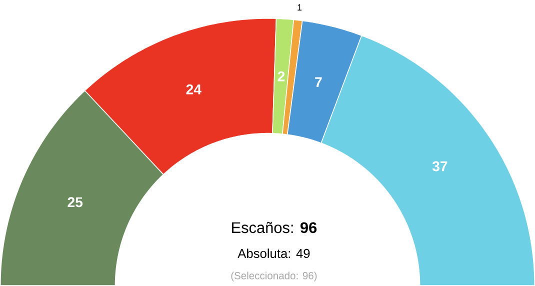 The height and width of the screenshot is (286, 535). Describe the element at coordinates (274, 228) in the screenshot. I see `text: Escaños: 96` at that location.